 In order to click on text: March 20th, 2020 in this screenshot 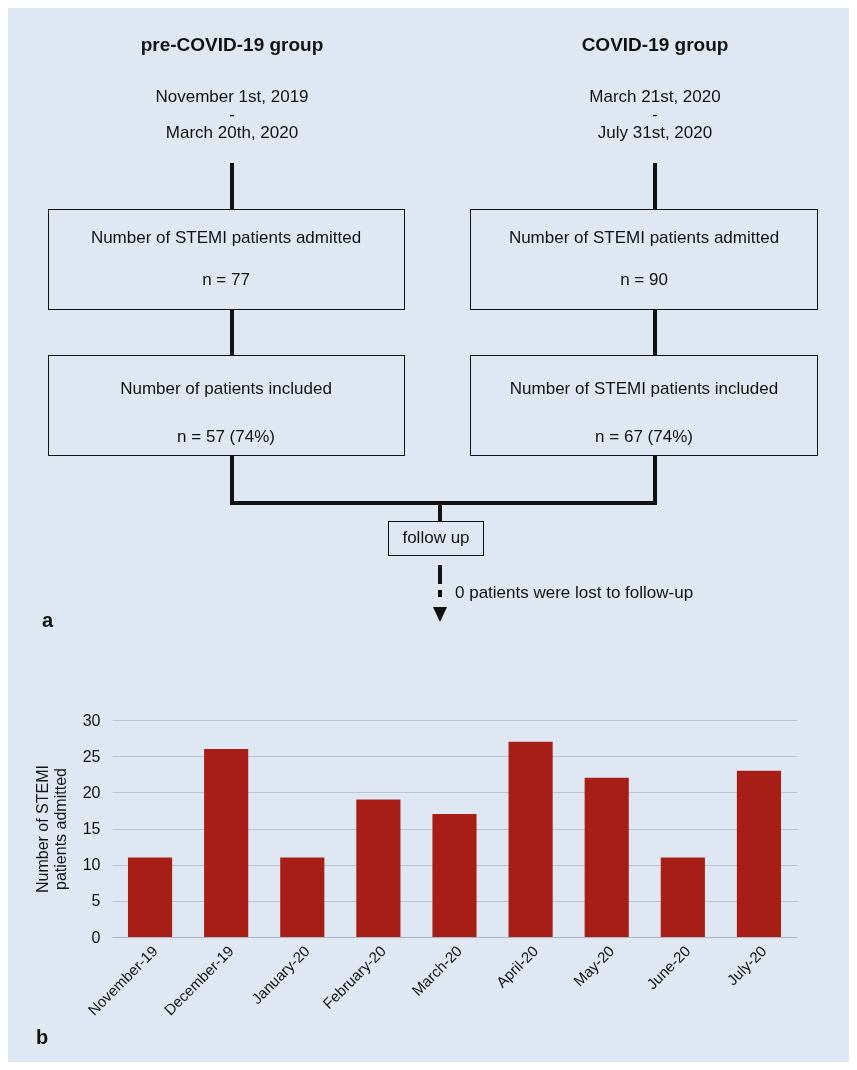, I will do `click(232, 133)`.